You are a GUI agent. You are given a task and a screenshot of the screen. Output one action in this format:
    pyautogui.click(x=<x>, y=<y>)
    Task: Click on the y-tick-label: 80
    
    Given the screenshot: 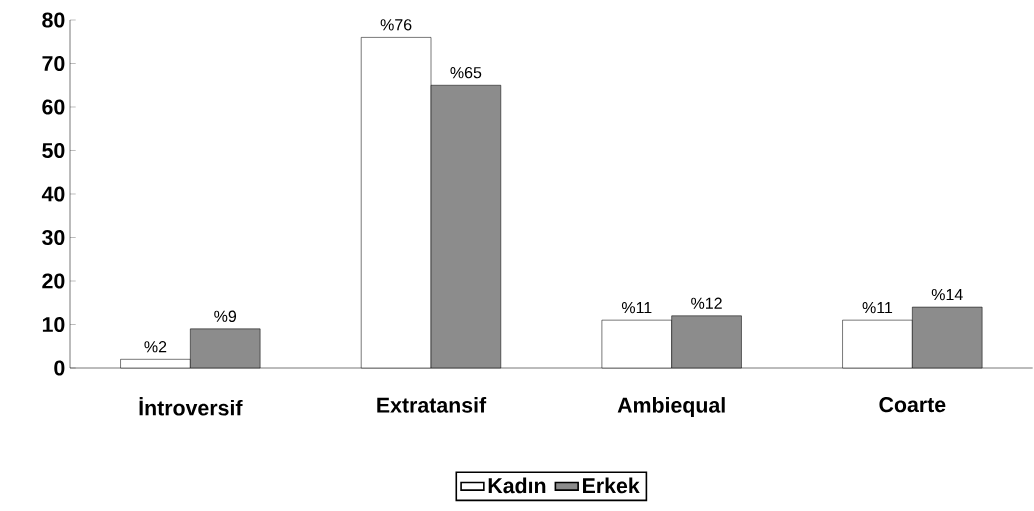 What is the action you would take?
    pyautogui.click(x=53, y=20)
    